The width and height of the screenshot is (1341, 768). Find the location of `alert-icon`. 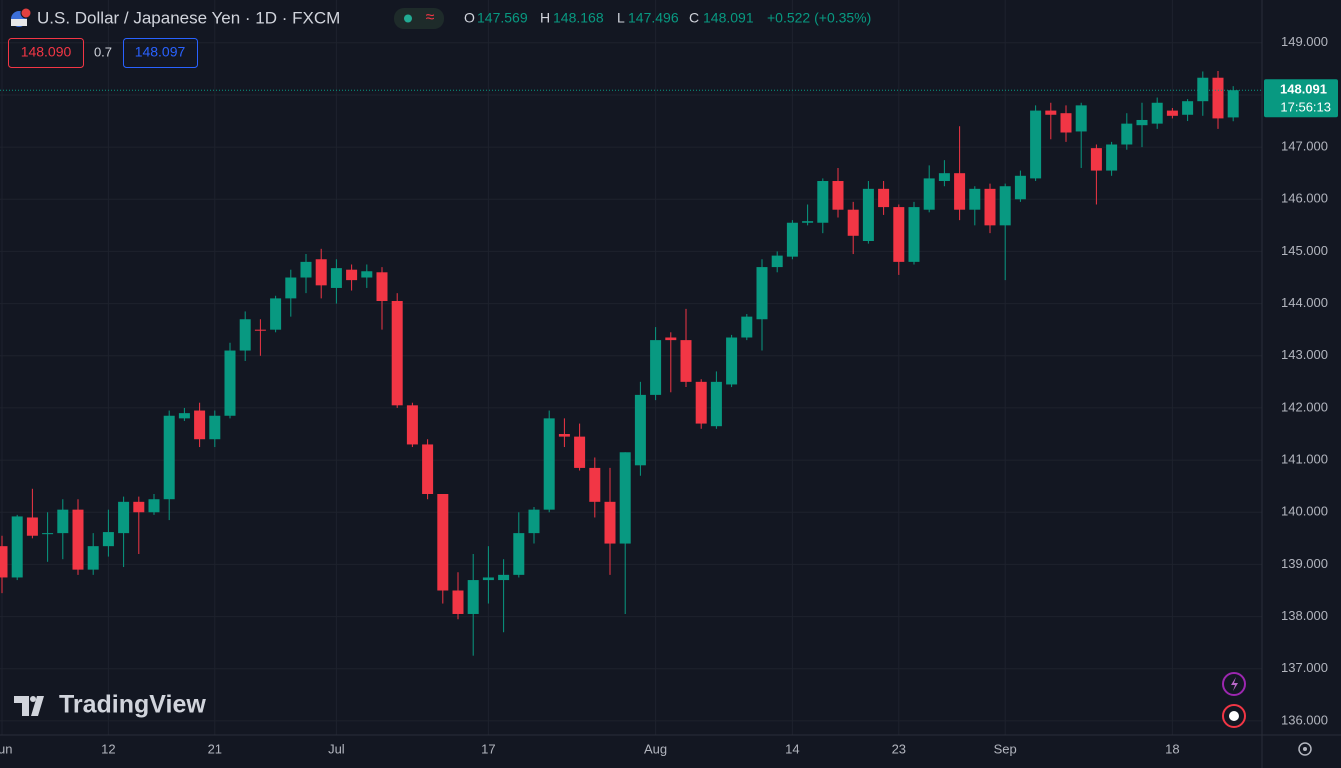

alert-icon is located at coordinates (1234, 684).